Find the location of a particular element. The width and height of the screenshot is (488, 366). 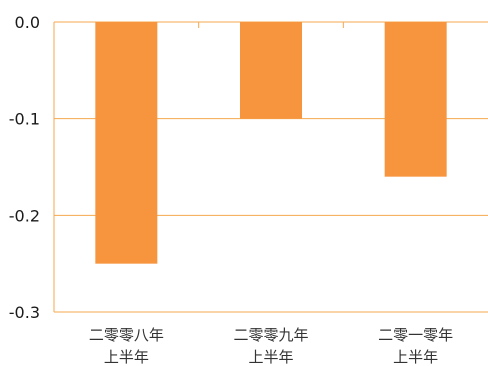

y-tick-label: -0.3 is located at coordinates (24, 312).